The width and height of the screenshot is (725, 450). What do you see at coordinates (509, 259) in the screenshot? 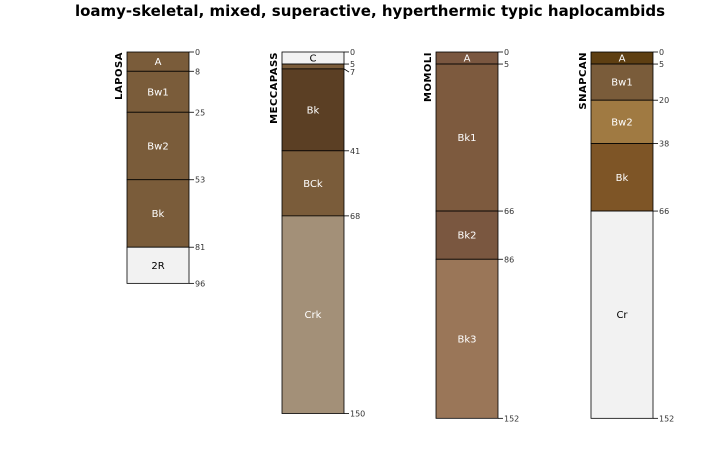
I see `depth-label: 86` at bounding box center [509, 259].